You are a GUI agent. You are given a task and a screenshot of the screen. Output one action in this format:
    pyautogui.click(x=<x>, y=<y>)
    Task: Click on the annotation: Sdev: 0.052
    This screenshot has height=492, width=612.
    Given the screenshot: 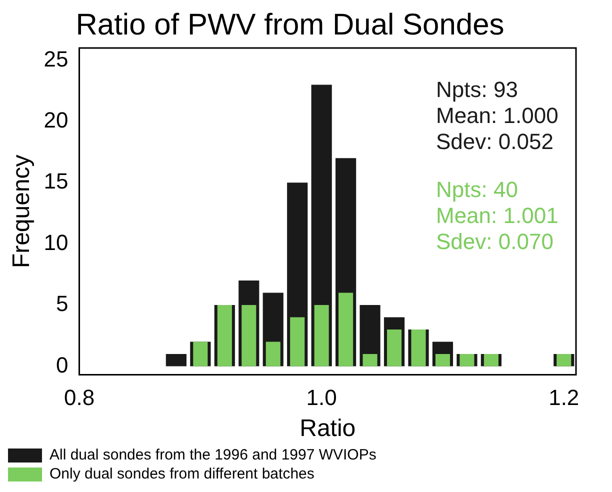 What is the action you would take?
    pyautogui.click(x=495, y=141)
    